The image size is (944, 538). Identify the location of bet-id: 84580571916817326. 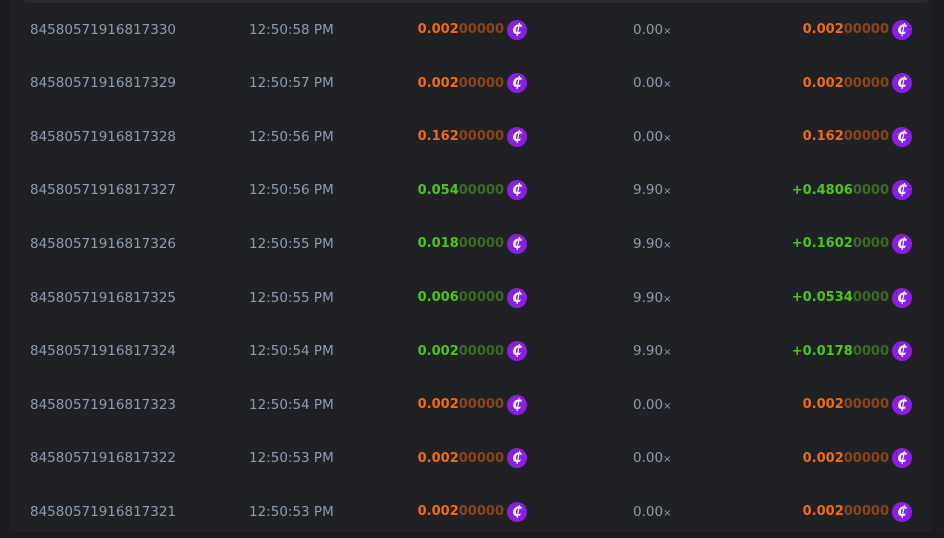
(103, 243).